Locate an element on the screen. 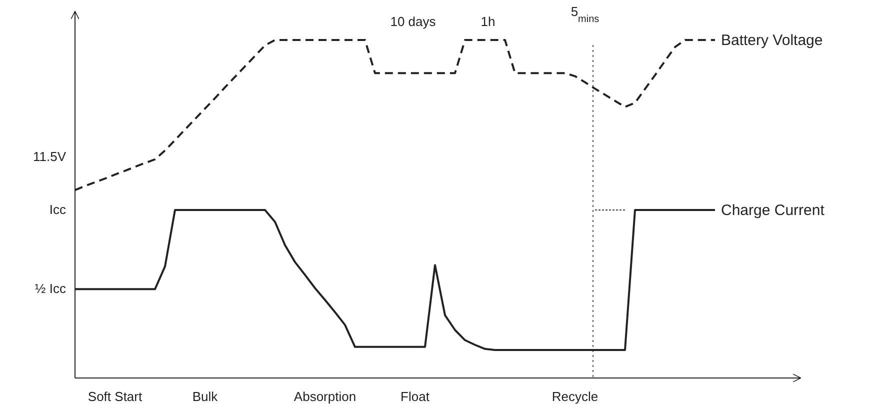  x-tick-label: Absorption is located at coordinates (325, 396).